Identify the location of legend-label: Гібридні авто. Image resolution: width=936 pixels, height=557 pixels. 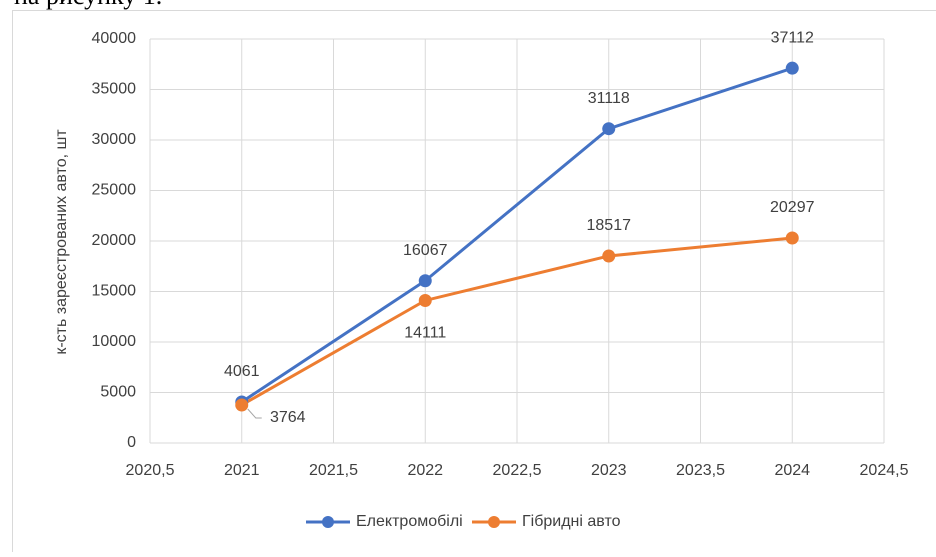
(571, 521).